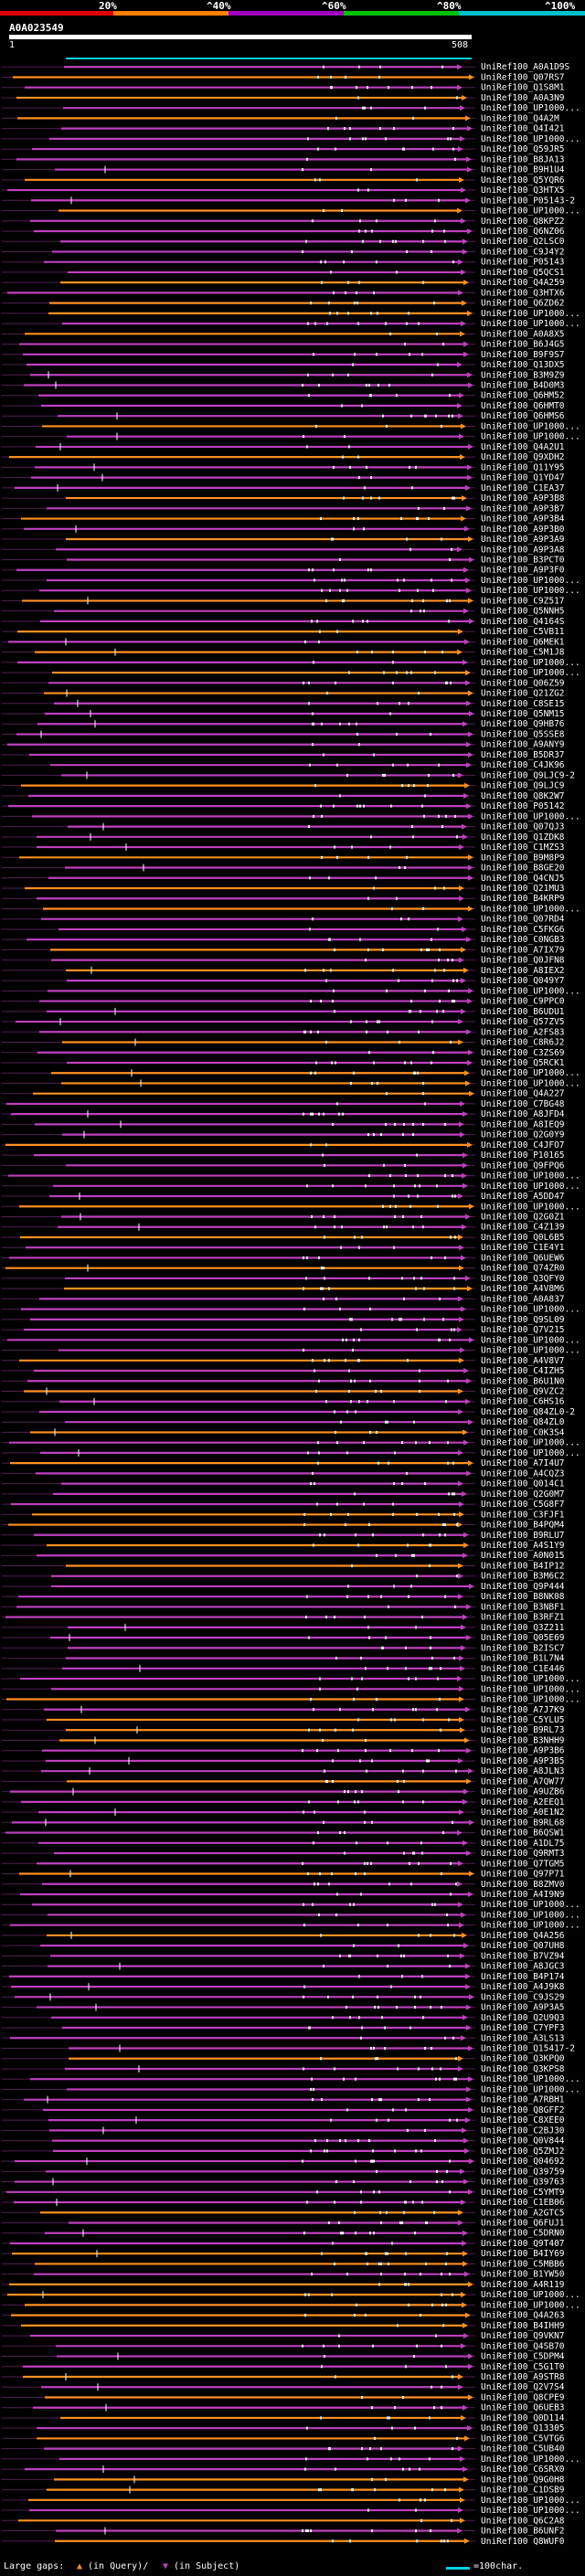  I want to click on hit-label: UniRef100_C5G8F7, so click(523, 1505).